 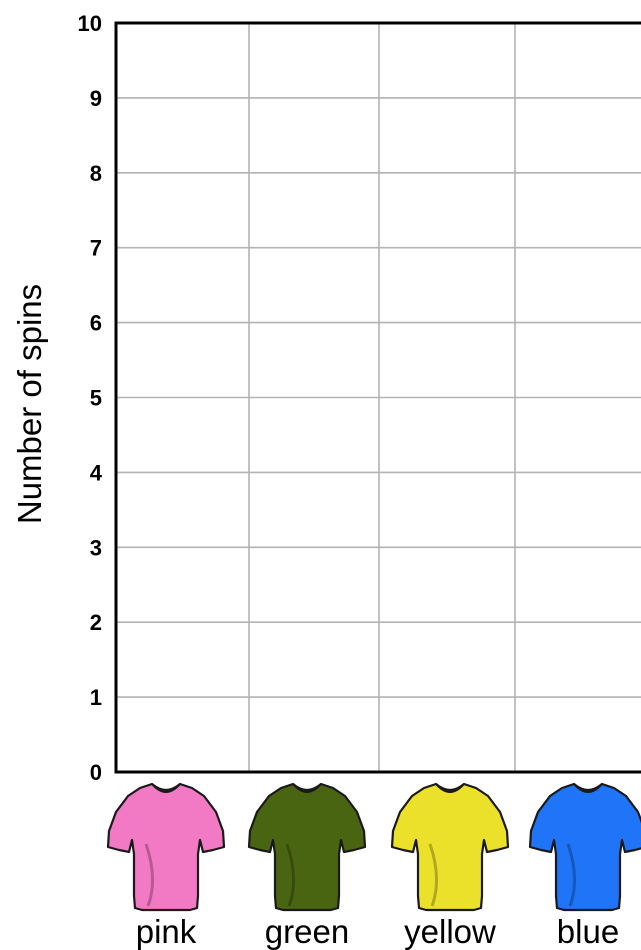 What do you see at coordinates (96, 547) in the screenshot?
I see `y-tick-label: 3` at bounding box center [96, 547].